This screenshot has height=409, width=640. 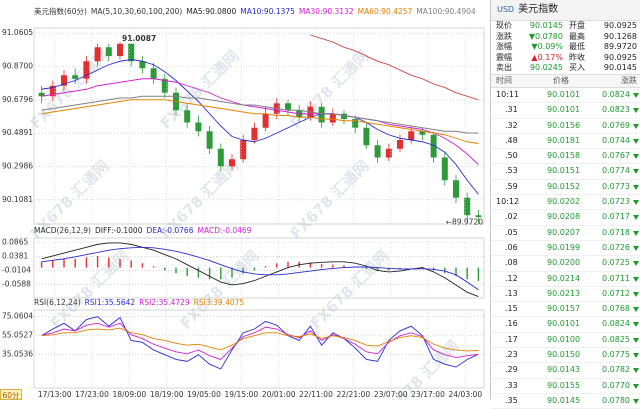 What do you see at coordinates (267, 11) in the screenshot?
I see `legend-entry: MA10:90.1375` at bounding box center [267, 11].